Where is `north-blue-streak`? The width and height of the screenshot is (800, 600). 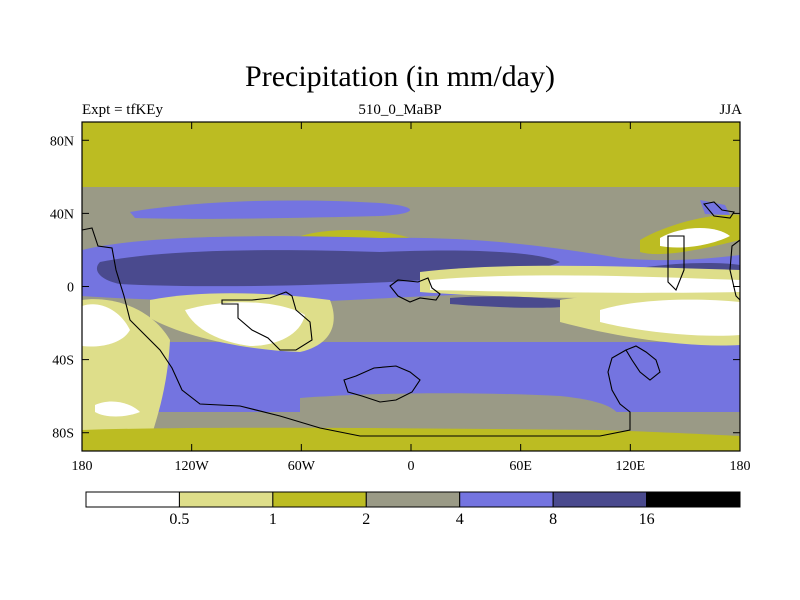
north-blue-streak is located at coordinates (270, 209).